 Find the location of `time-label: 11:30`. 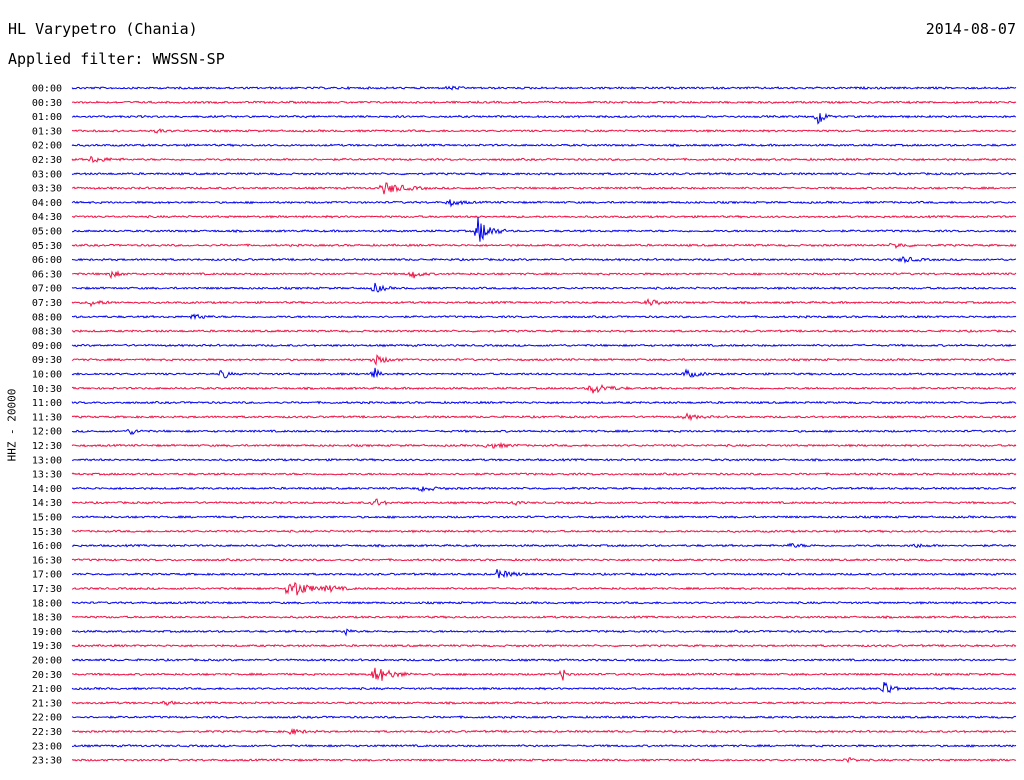

time-label: 11:30 is located at coordinates (47, 417).